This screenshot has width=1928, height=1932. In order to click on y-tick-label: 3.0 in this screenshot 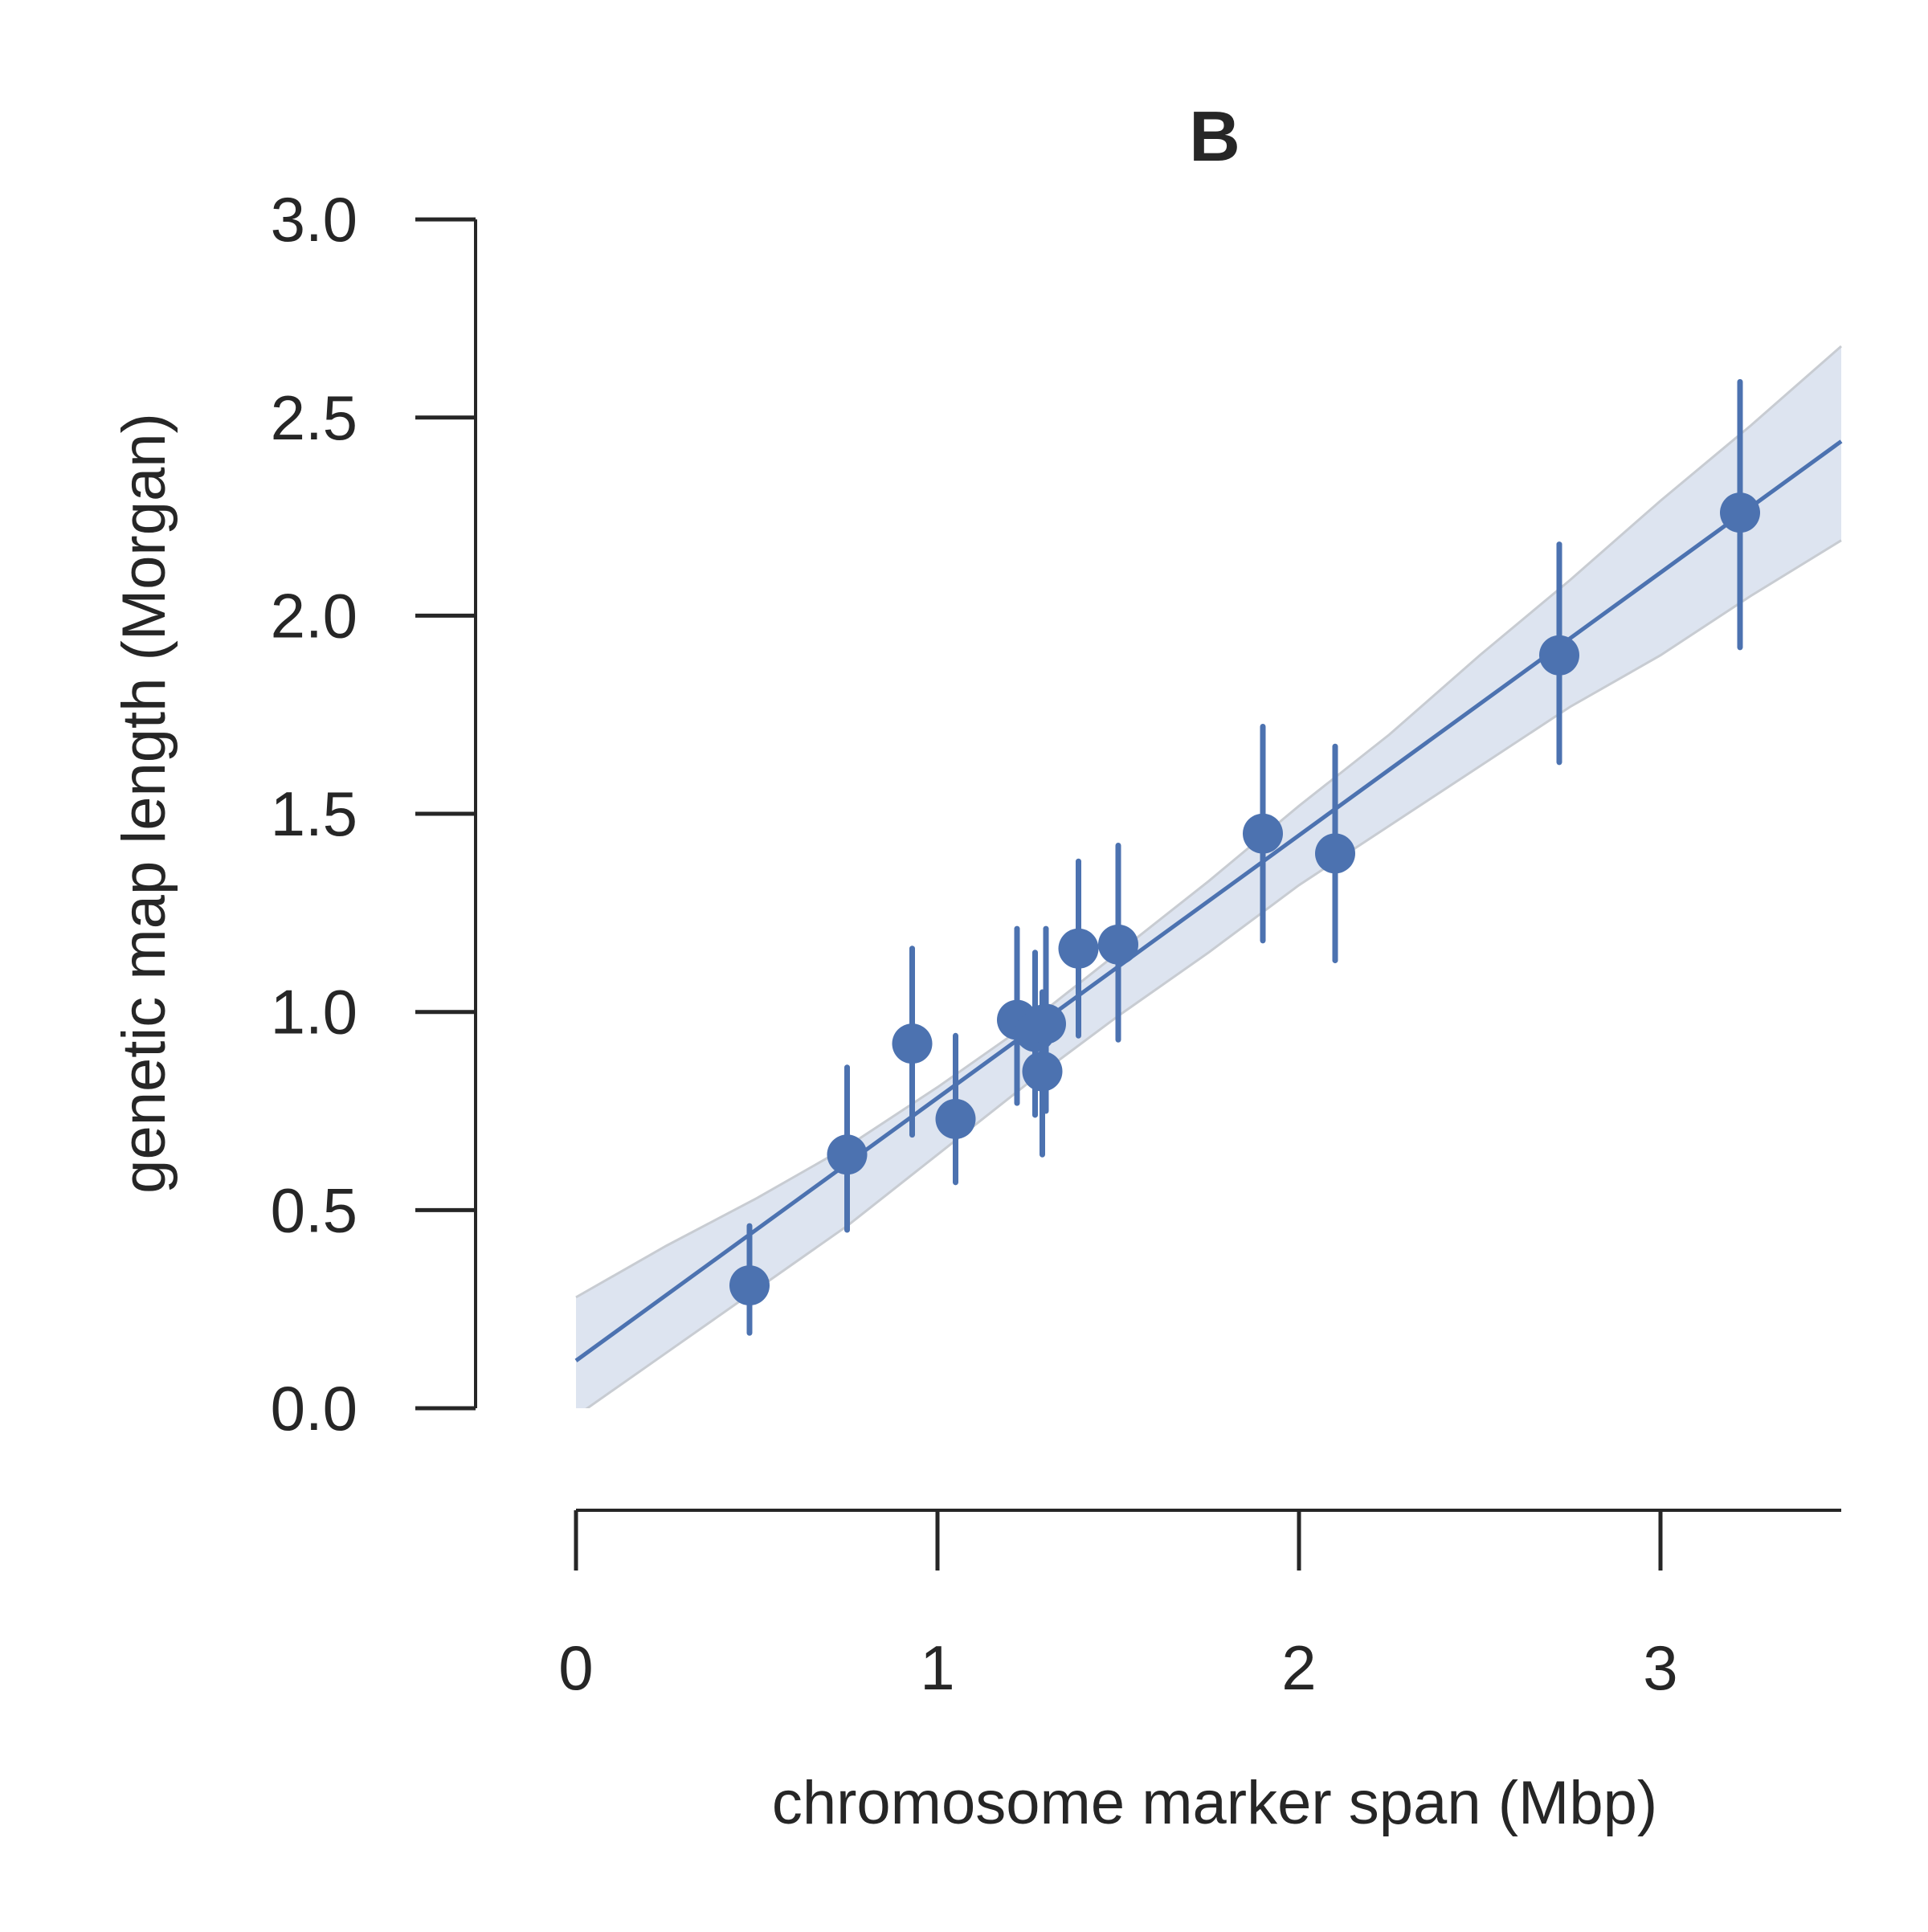, I will do `click(314, 220)`.